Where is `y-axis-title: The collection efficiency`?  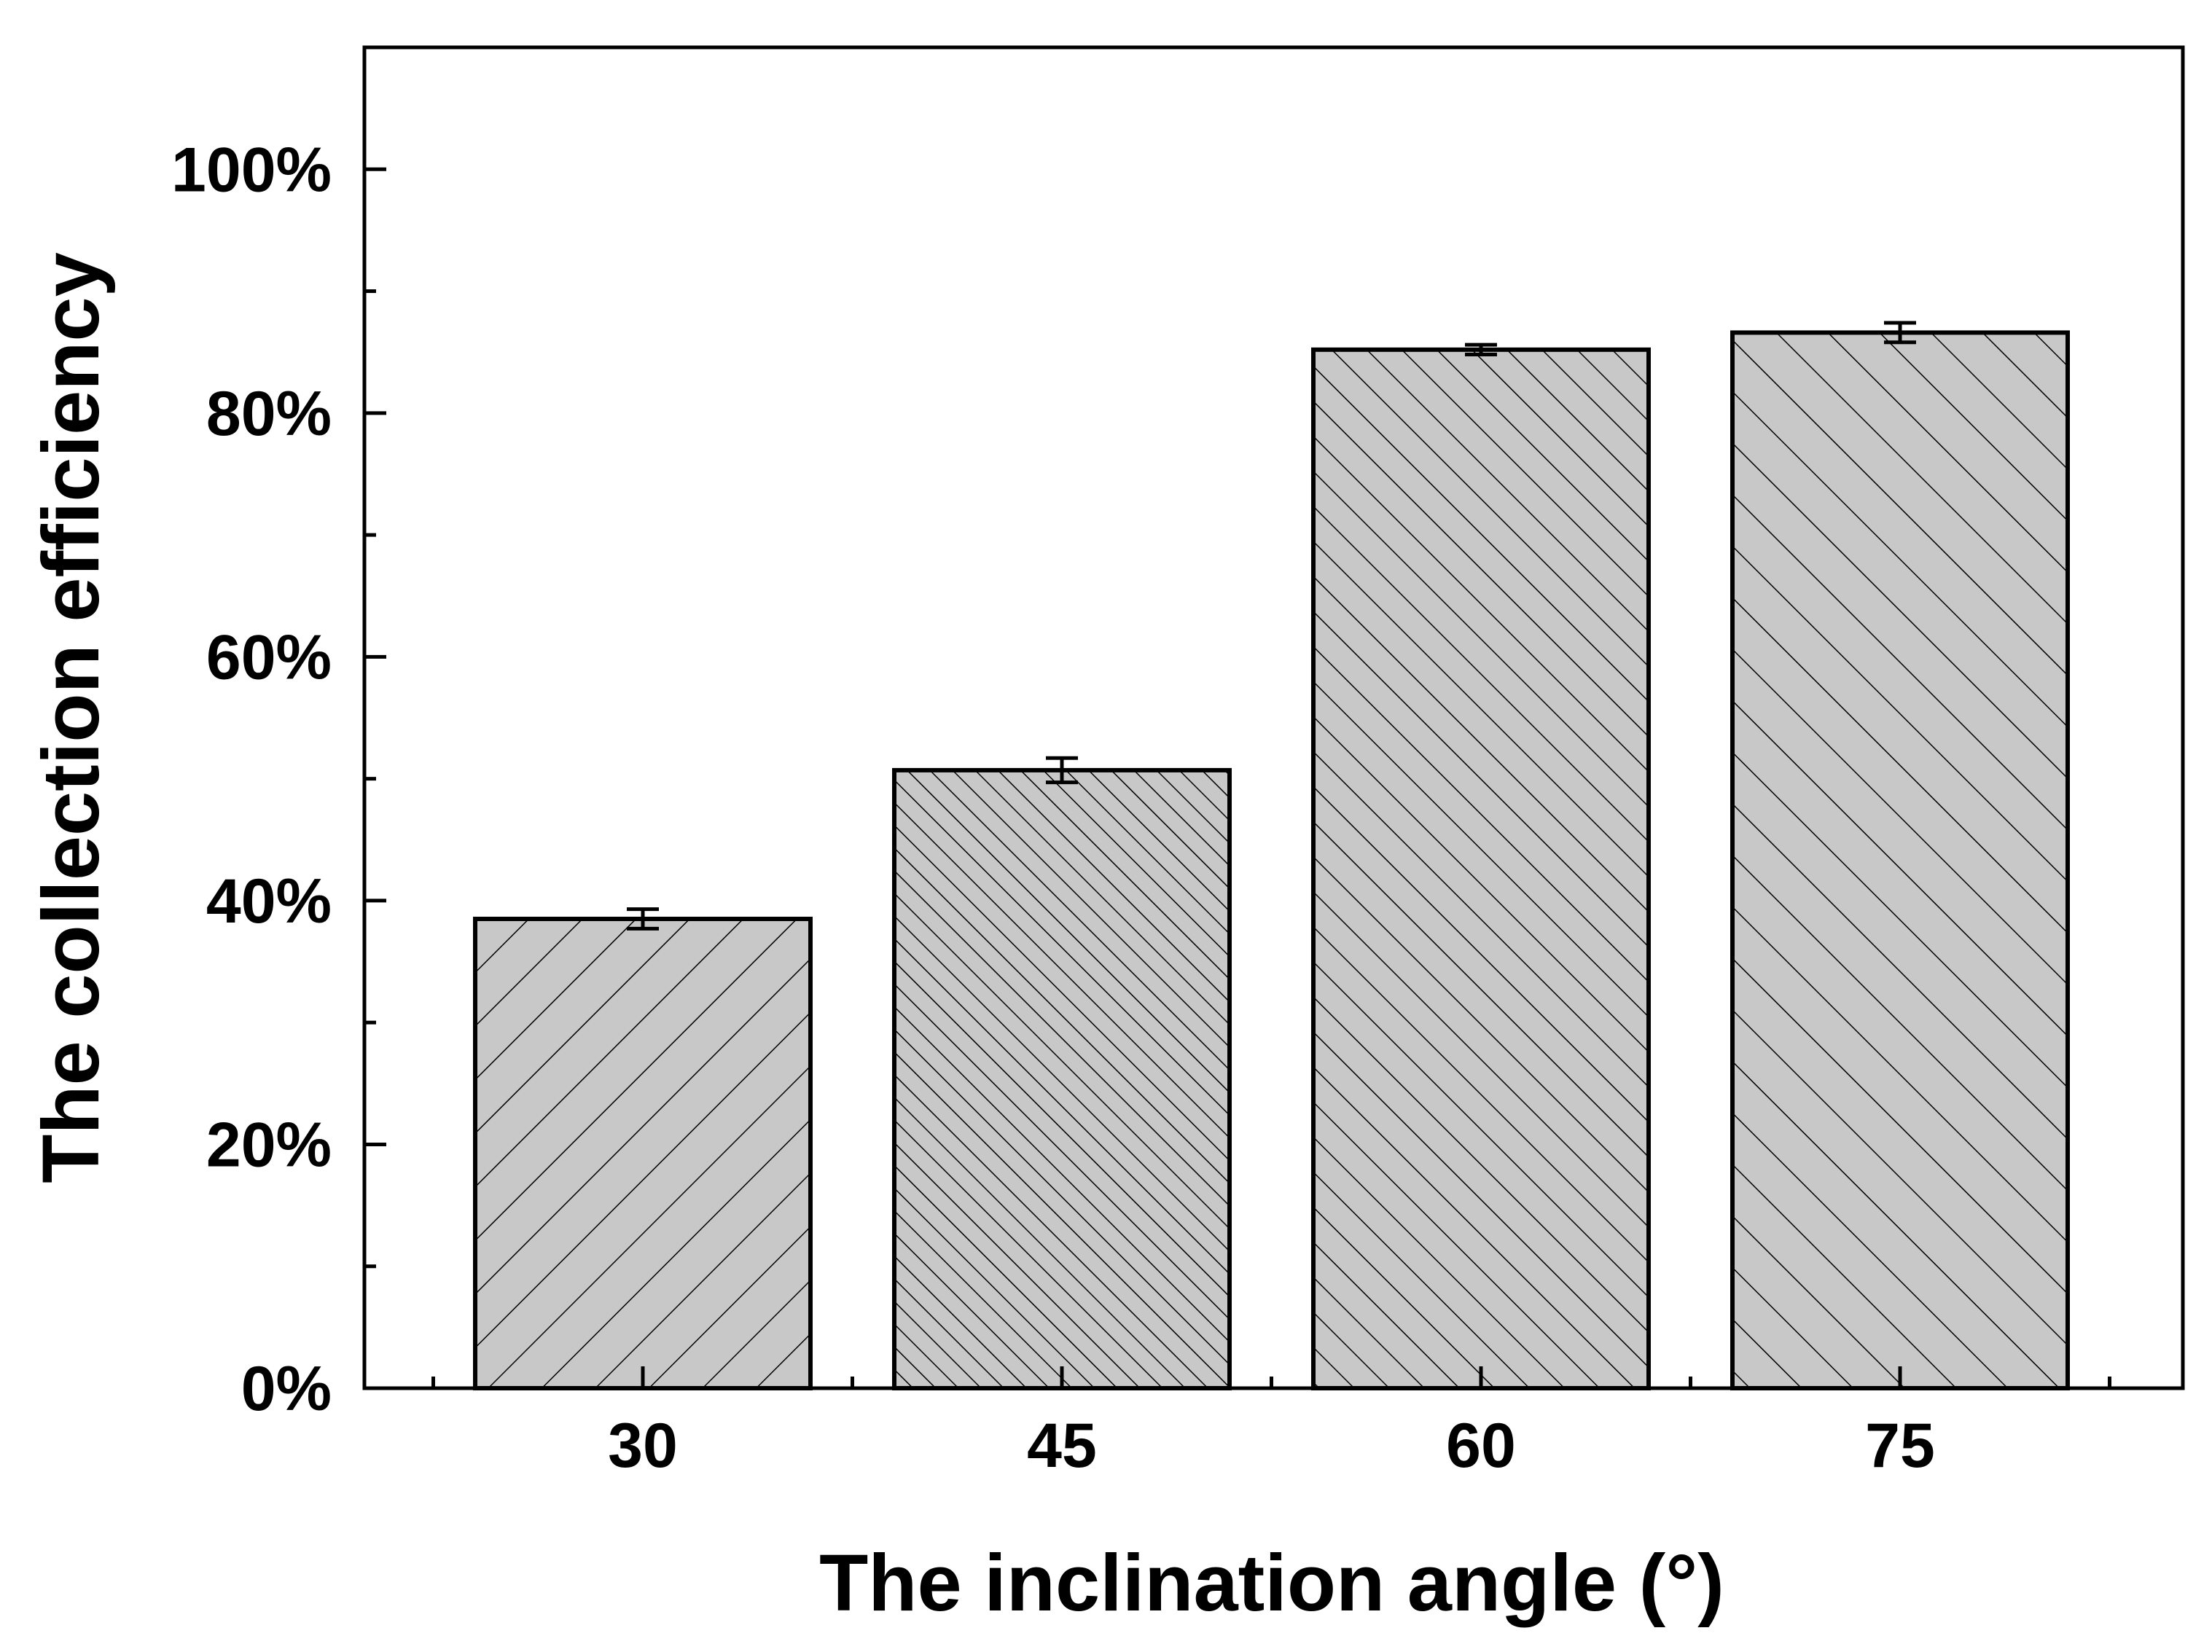
y-axis-title: The collection efficiency is located at coordinates (71, 717).